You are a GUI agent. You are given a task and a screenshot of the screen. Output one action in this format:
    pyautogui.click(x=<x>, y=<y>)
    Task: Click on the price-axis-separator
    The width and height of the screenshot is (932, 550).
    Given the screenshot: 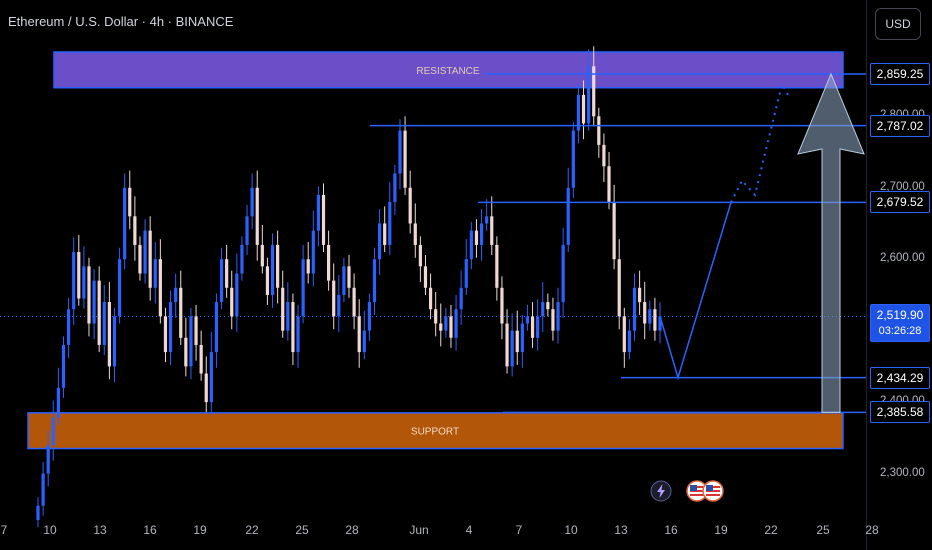 What is the action you would take?
    pyautogui.click(x=866, y=275)
    